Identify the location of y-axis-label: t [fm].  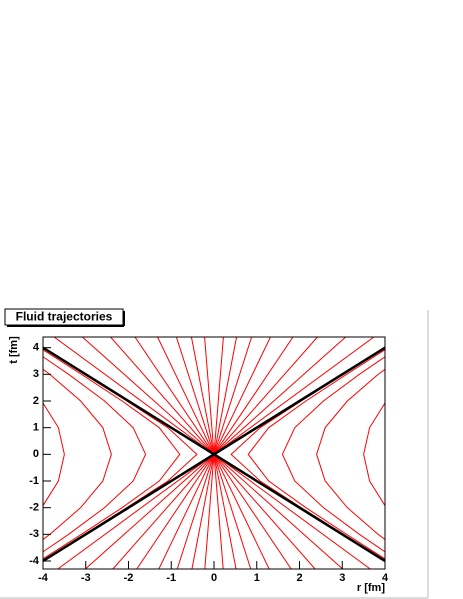
(14, 350).